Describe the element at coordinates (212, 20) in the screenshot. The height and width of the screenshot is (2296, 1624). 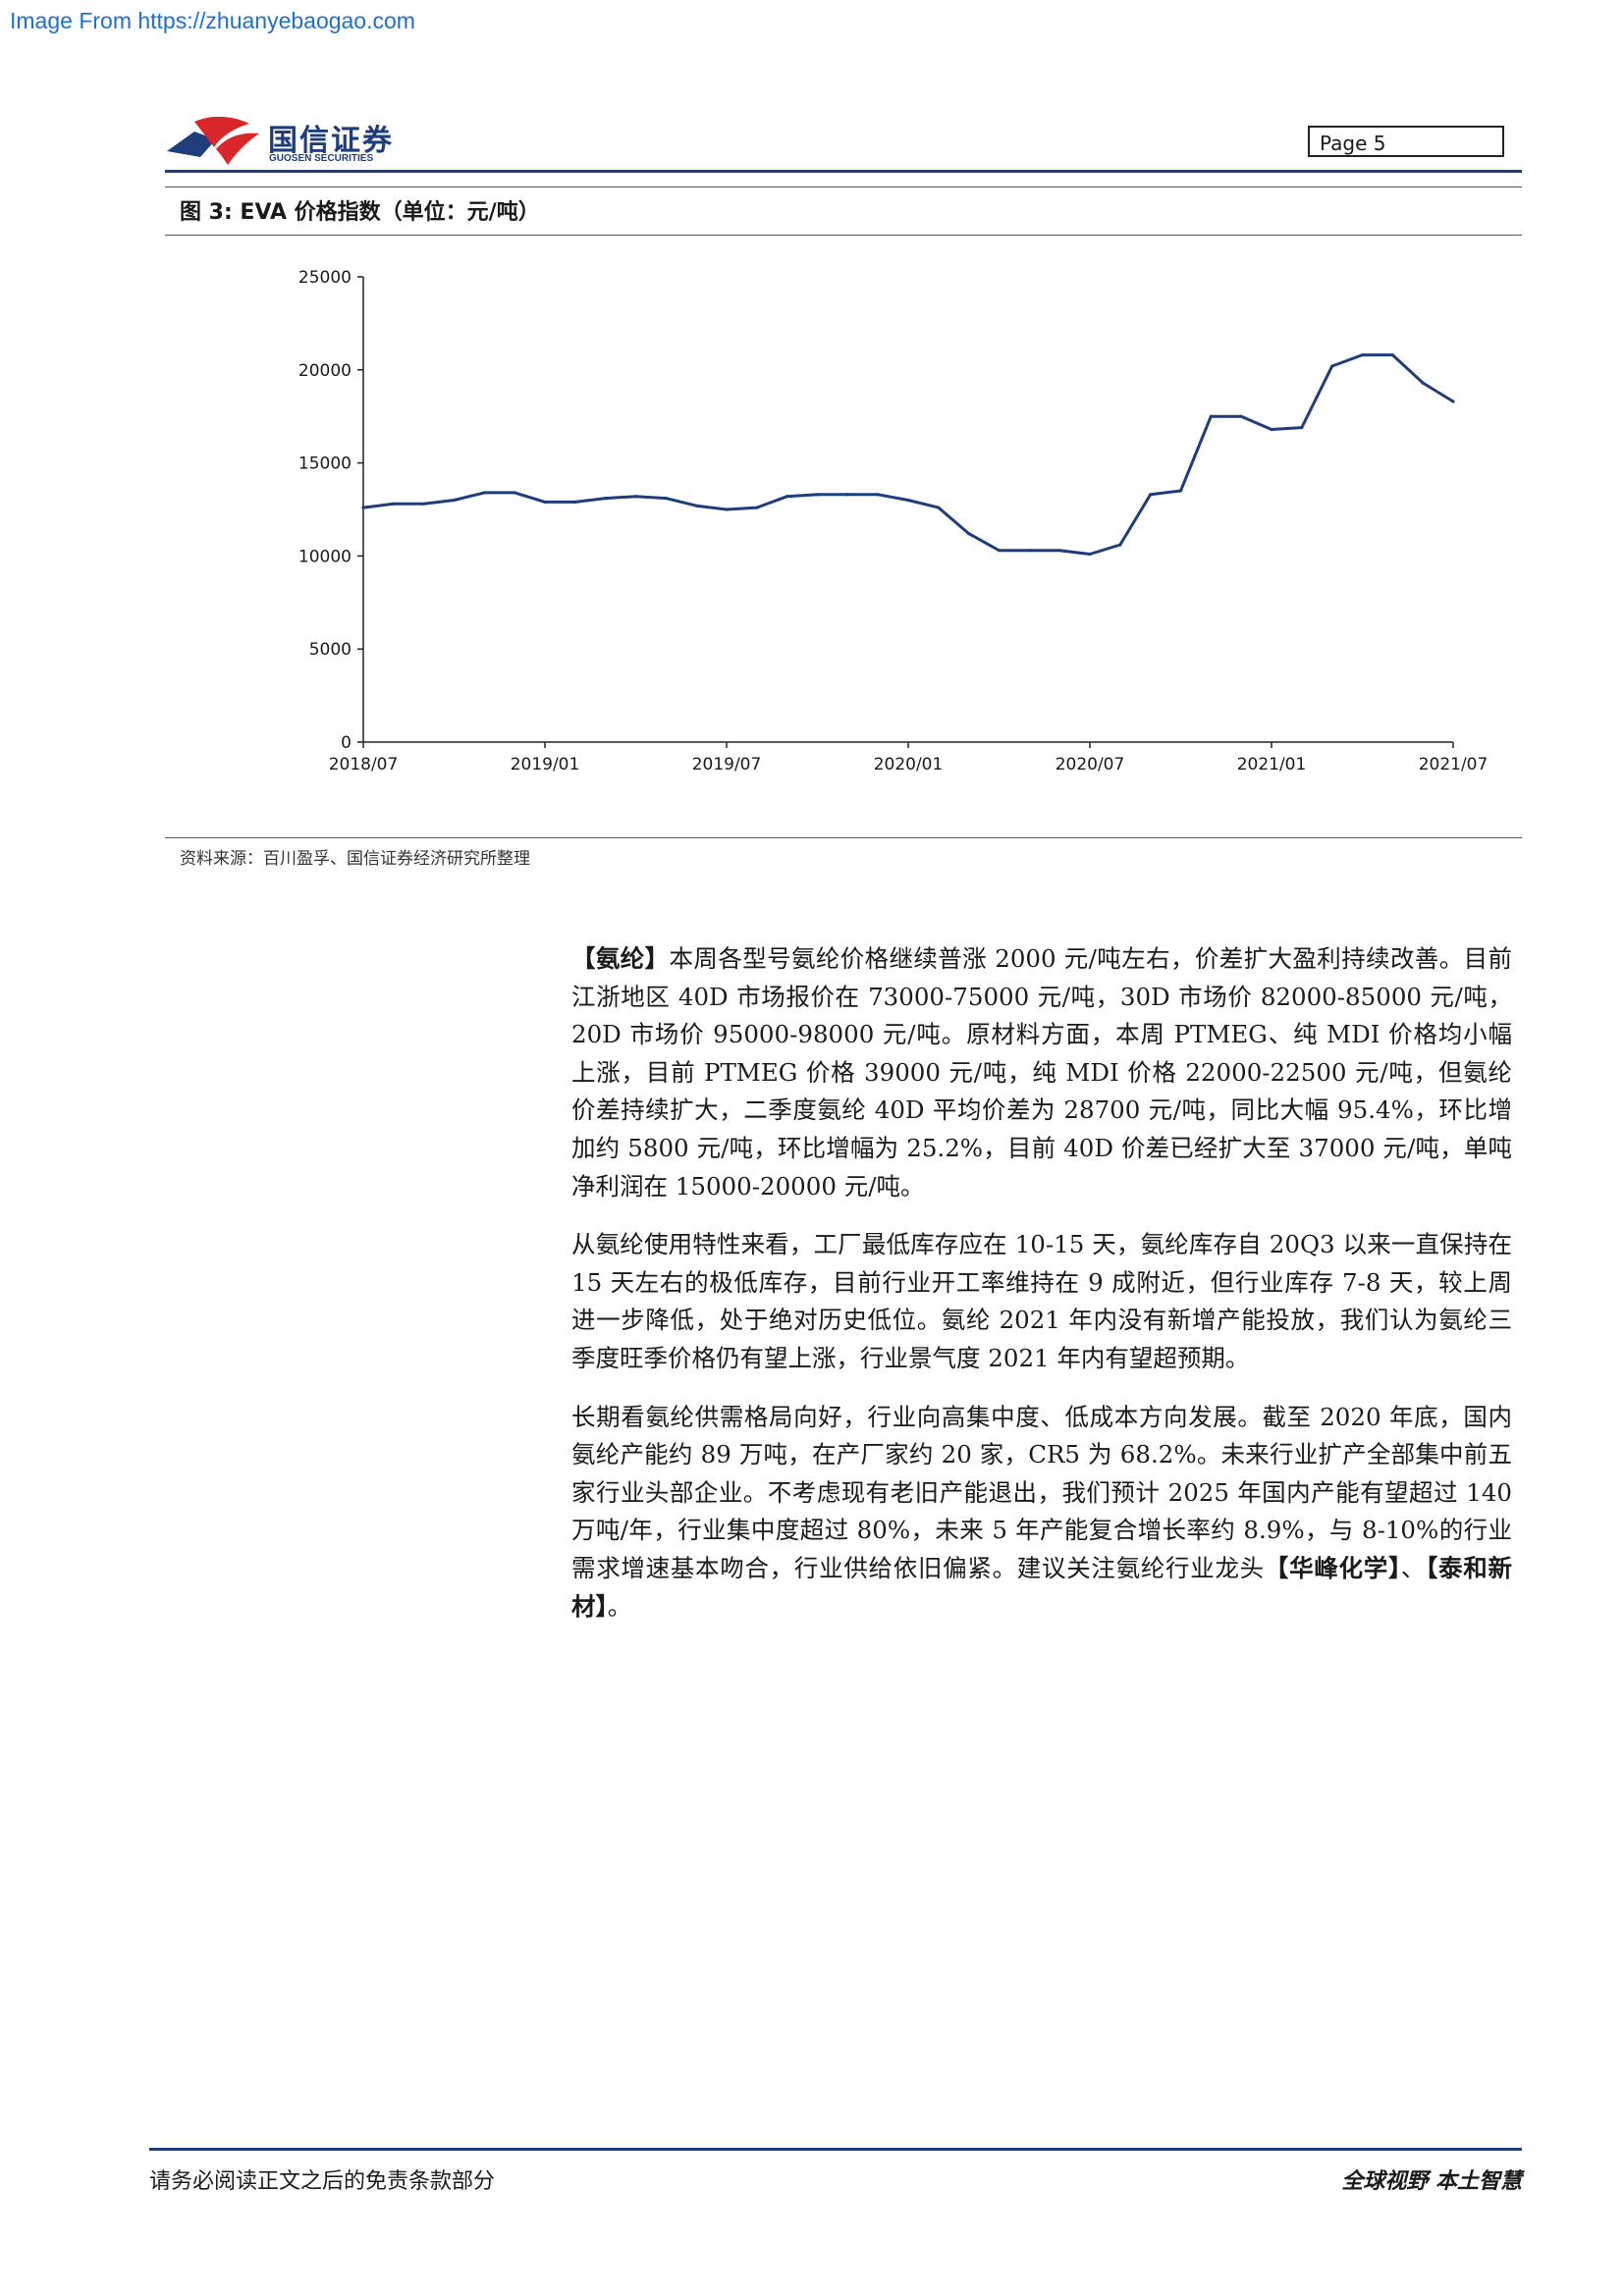
I see `watermark-text: Image From https://zhuanyebaogao.com` at that location.